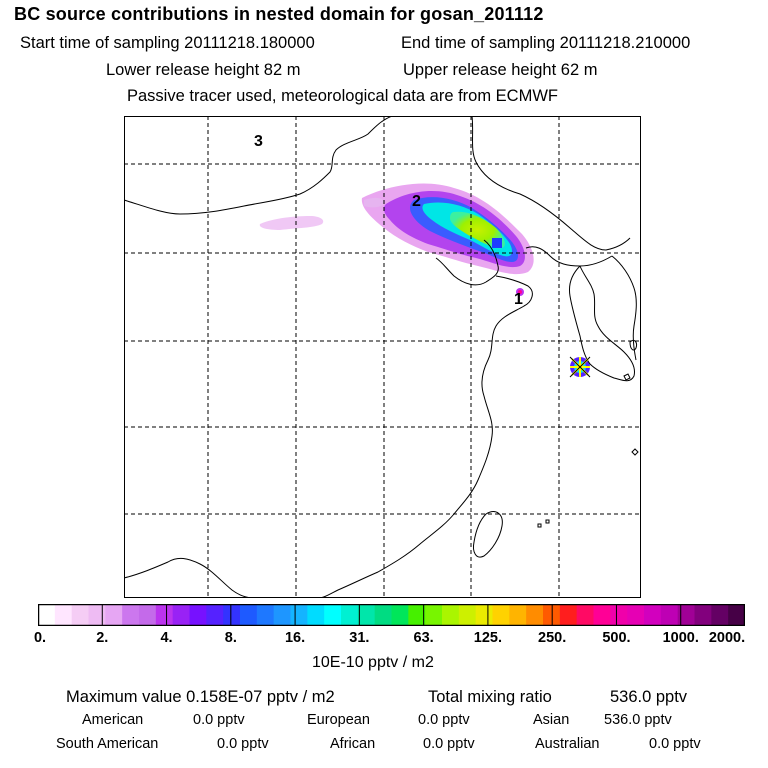 The height and width of the screenshot is (768, 768). Describe the element at coordinates (291, 223) in the screenshot. I see `plume-west-wisp` at that location.